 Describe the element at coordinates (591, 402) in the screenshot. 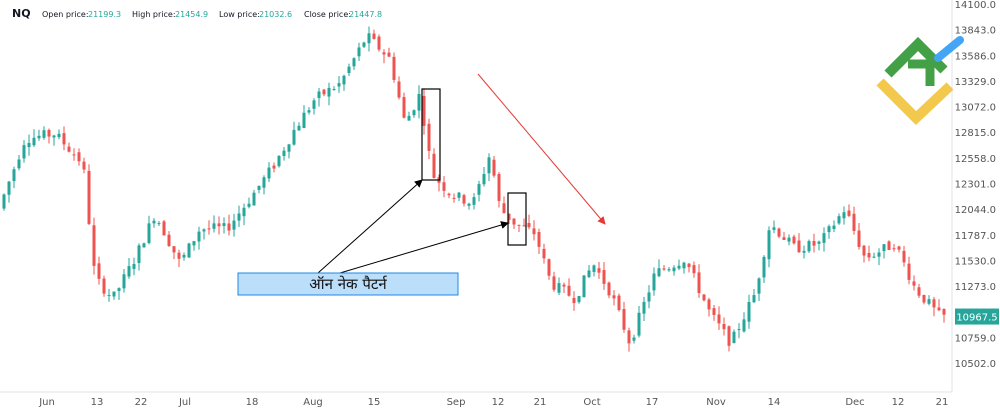

I see `time-tick: Oct` at that location.